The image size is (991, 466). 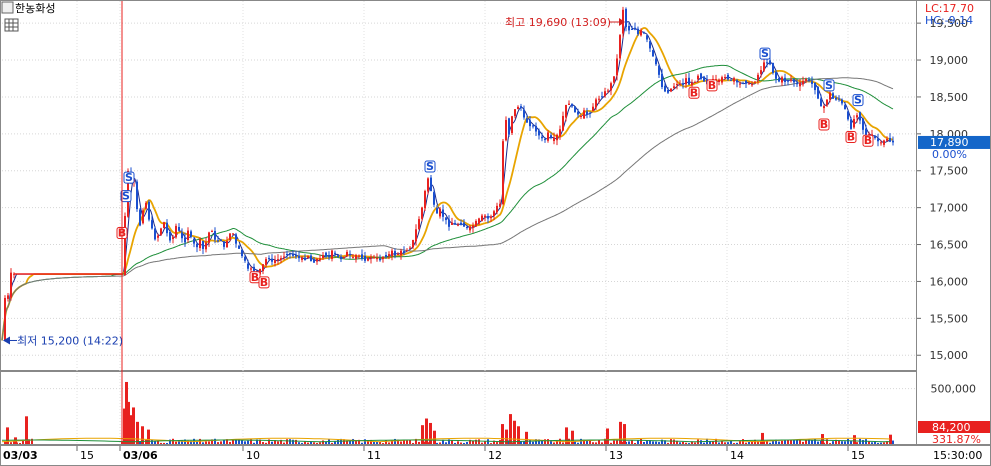 What do you see at coordinates (7, 7) in the screenshot?
I see `symbol-checkbox` at bounding box center [7, 7].